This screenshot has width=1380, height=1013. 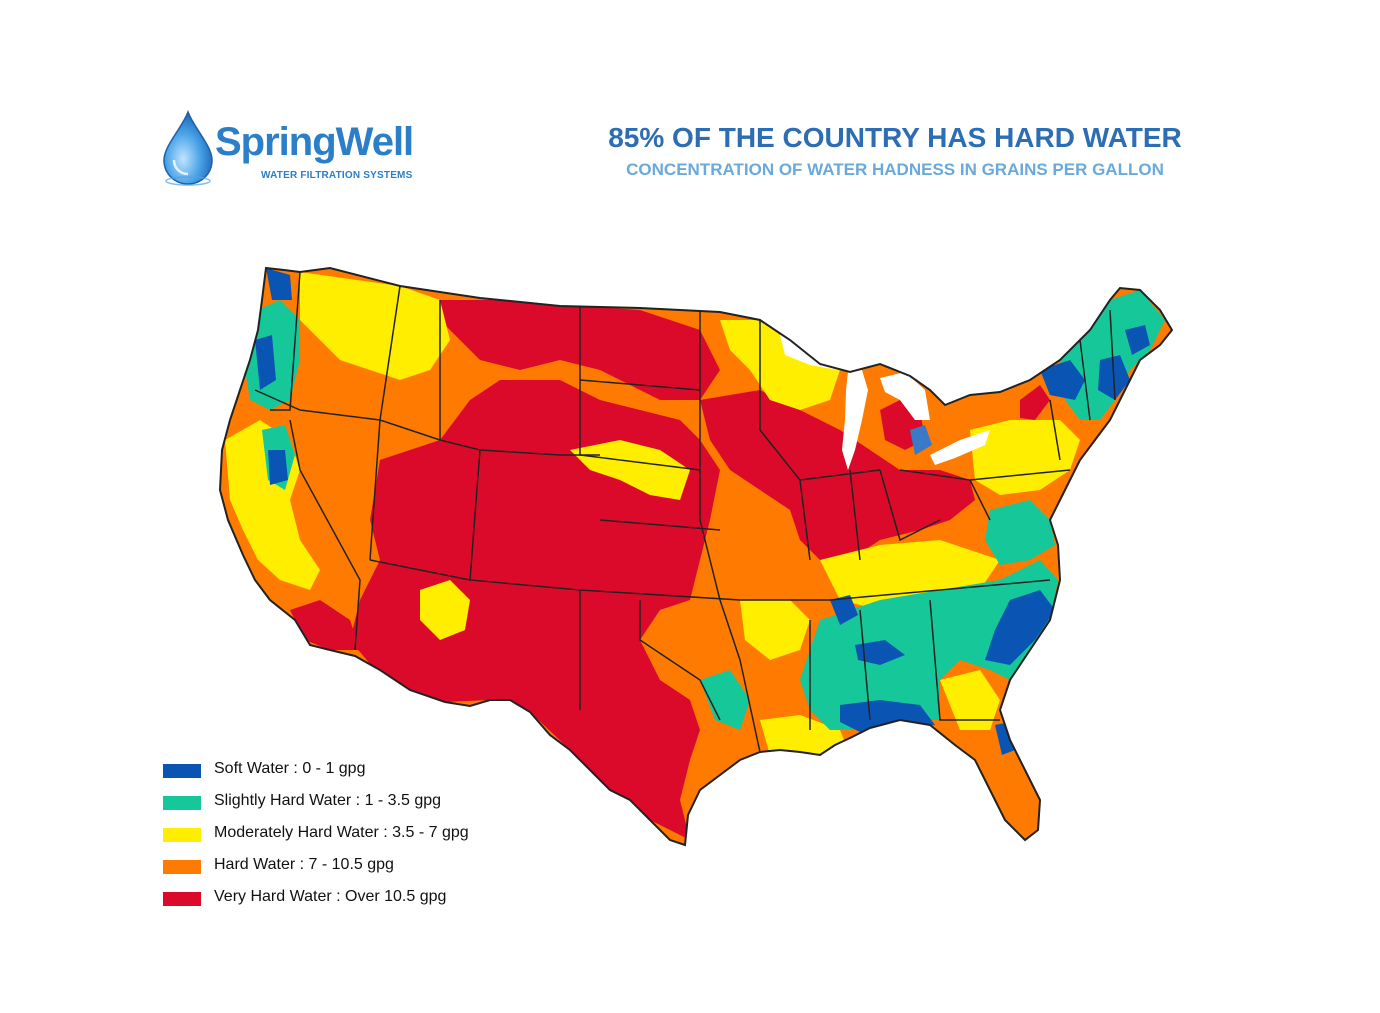 I want to click on zone-very-hard-southwest, so click(x=535, y=610).